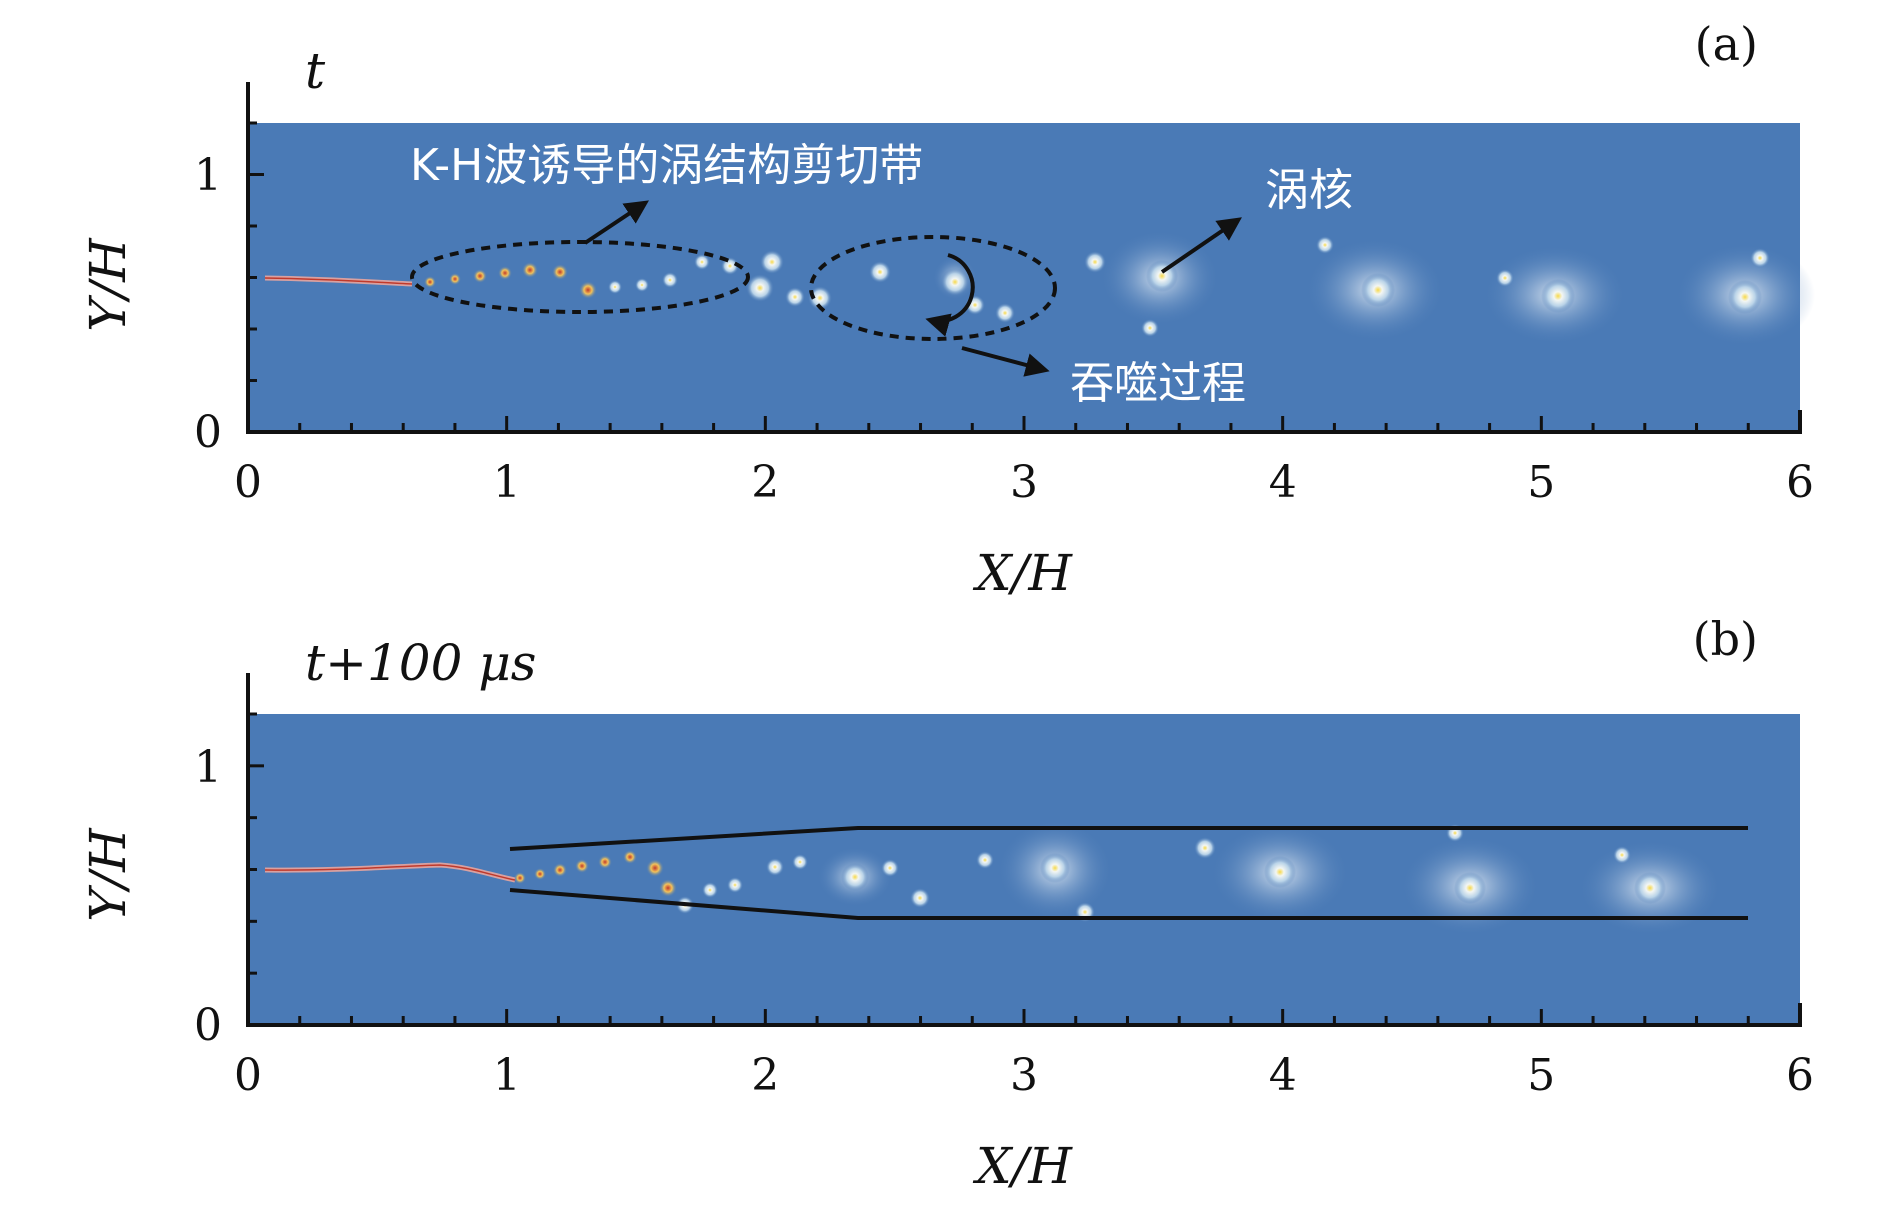 Image resolution: width=1890 pixels, height=1205 pixels. I want to click on panel-b-x-tick-labels: 0 1 2 3 4 5 6, so click(1024, 1075).